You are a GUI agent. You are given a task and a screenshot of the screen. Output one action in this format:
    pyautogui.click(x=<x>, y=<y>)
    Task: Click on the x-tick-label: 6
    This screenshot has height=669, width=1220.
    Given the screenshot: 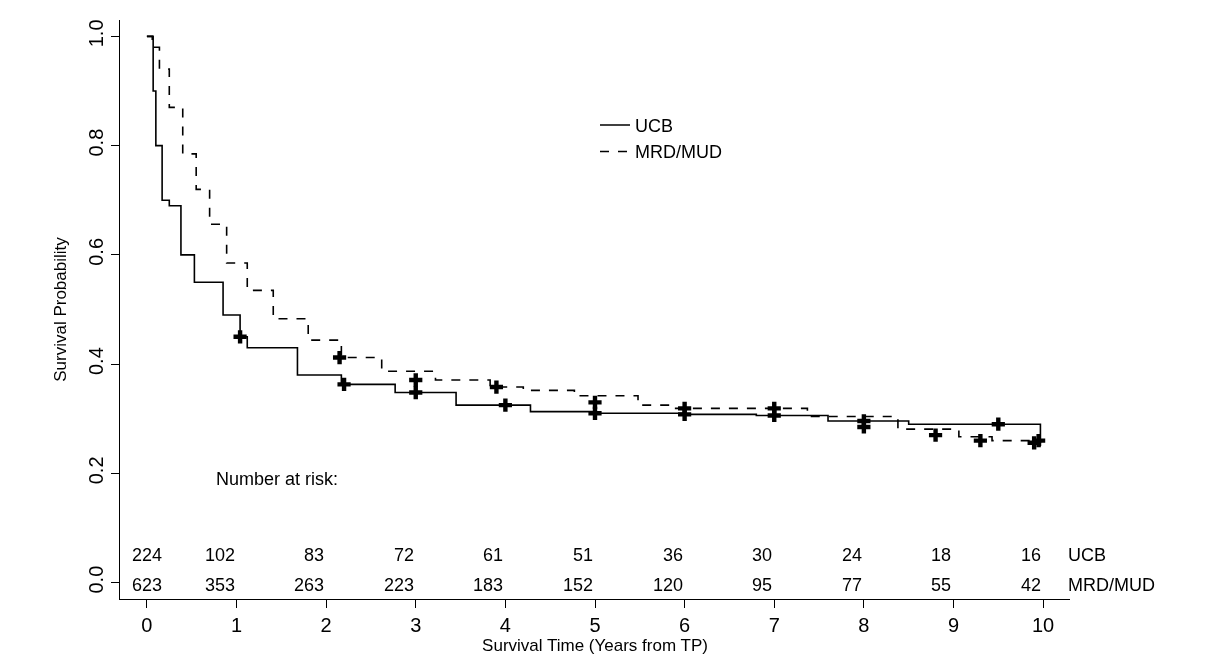 What is the action you would take?
    pyautogui.click(x=685, y=625)
    